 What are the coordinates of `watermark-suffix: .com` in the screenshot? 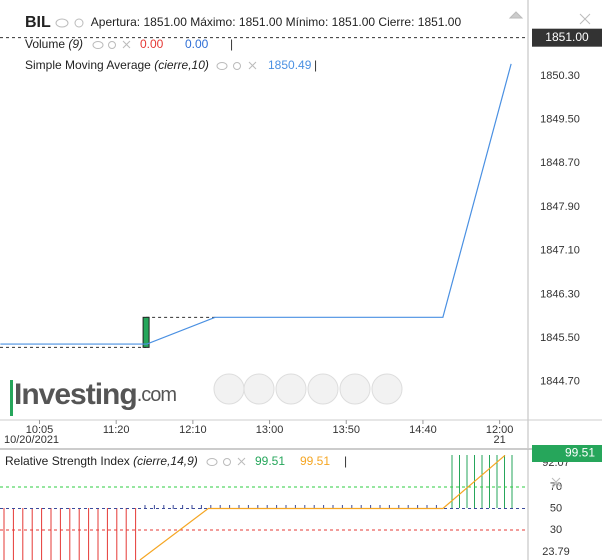 It's located at (157, 395).